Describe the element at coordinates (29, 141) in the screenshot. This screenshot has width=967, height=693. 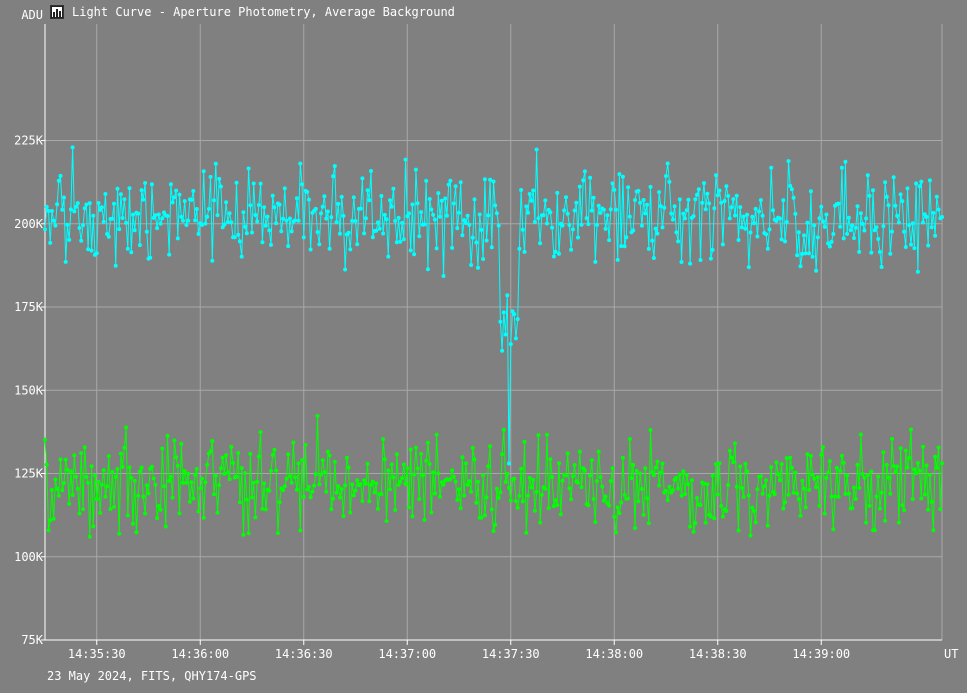
I see `y-tick-label: 225K` at that location.